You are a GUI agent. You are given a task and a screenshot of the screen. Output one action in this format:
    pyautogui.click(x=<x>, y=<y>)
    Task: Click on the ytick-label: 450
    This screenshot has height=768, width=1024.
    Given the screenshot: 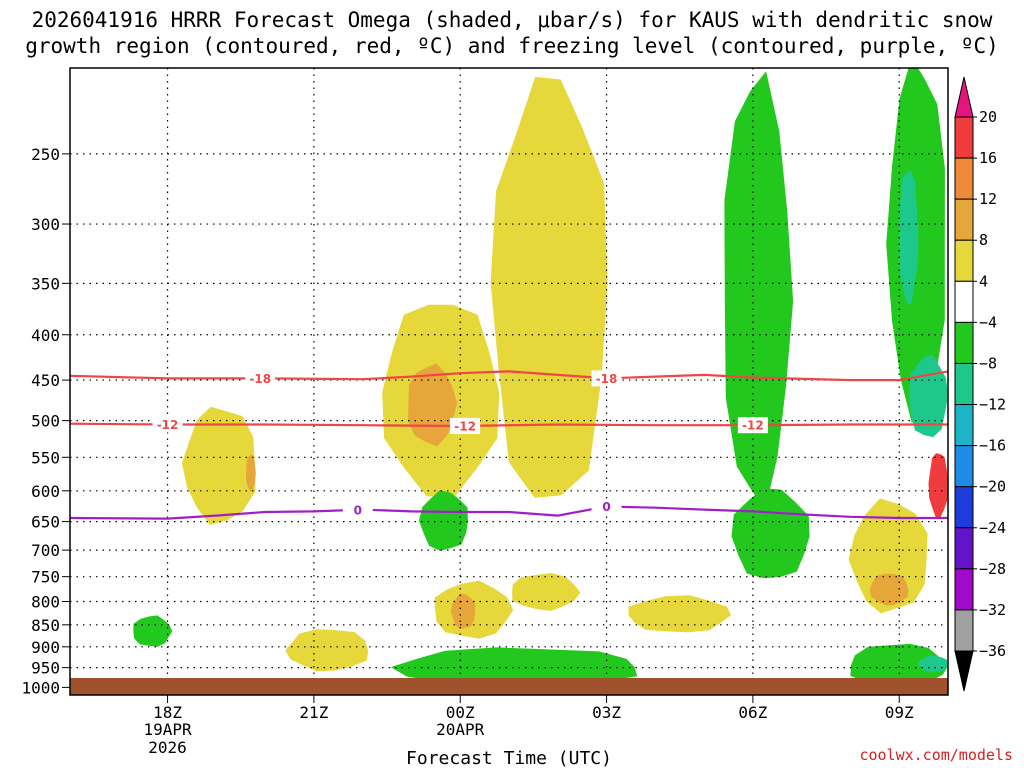 What is the action you would take?
    pyautogui.click(x=45, y=380)
    